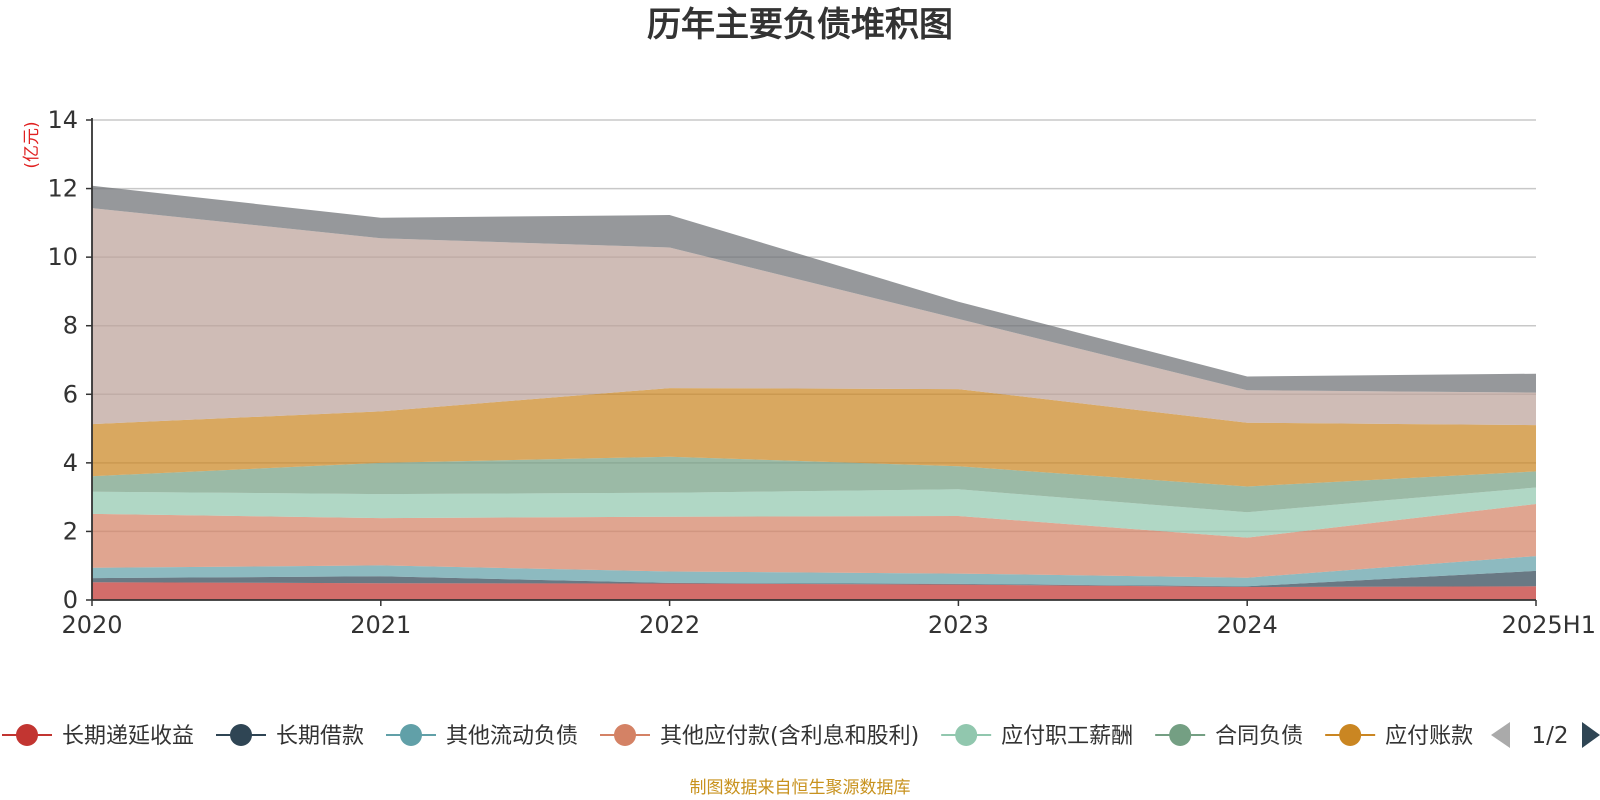 This screenshot has width=1600, height=800. I want to click on chart-title: 历年主要负债堆积图, so click(800, 25).